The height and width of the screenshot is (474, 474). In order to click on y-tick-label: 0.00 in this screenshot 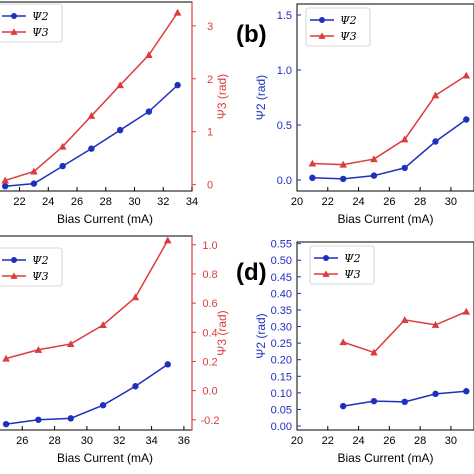, I will do `click(281, 427)`.